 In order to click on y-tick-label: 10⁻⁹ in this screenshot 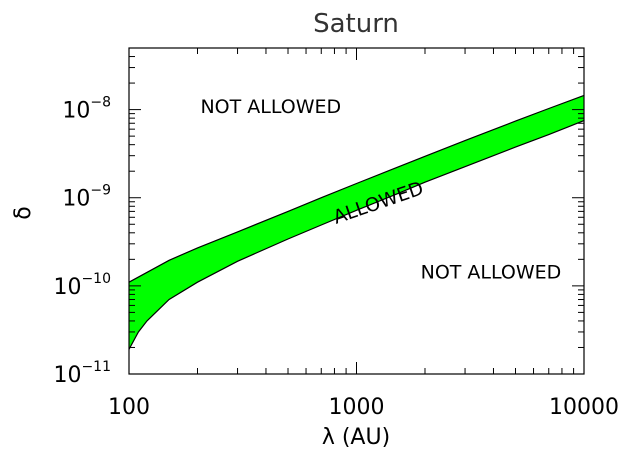, I will do `click(86, 197)`.